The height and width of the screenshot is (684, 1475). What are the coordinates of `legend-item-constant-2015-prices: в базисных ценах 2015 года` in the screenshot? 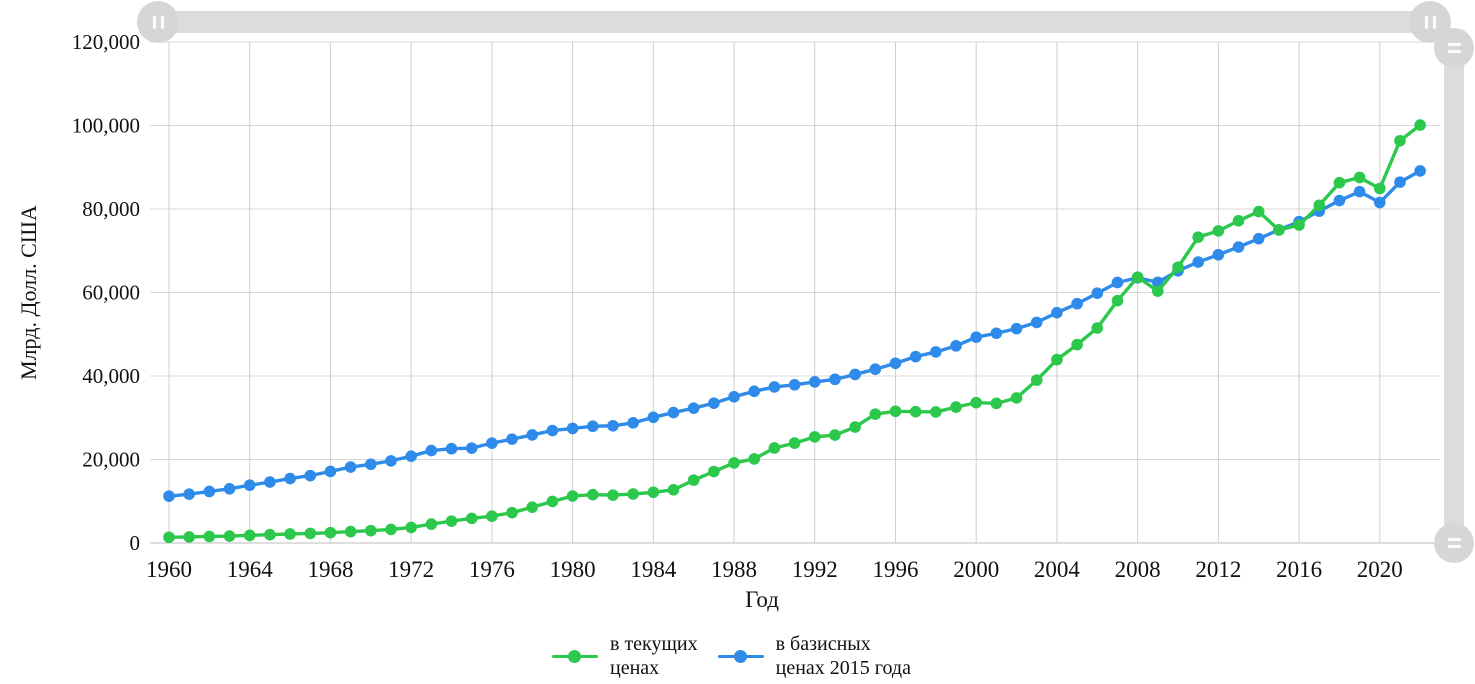 It's located at (814, 656).